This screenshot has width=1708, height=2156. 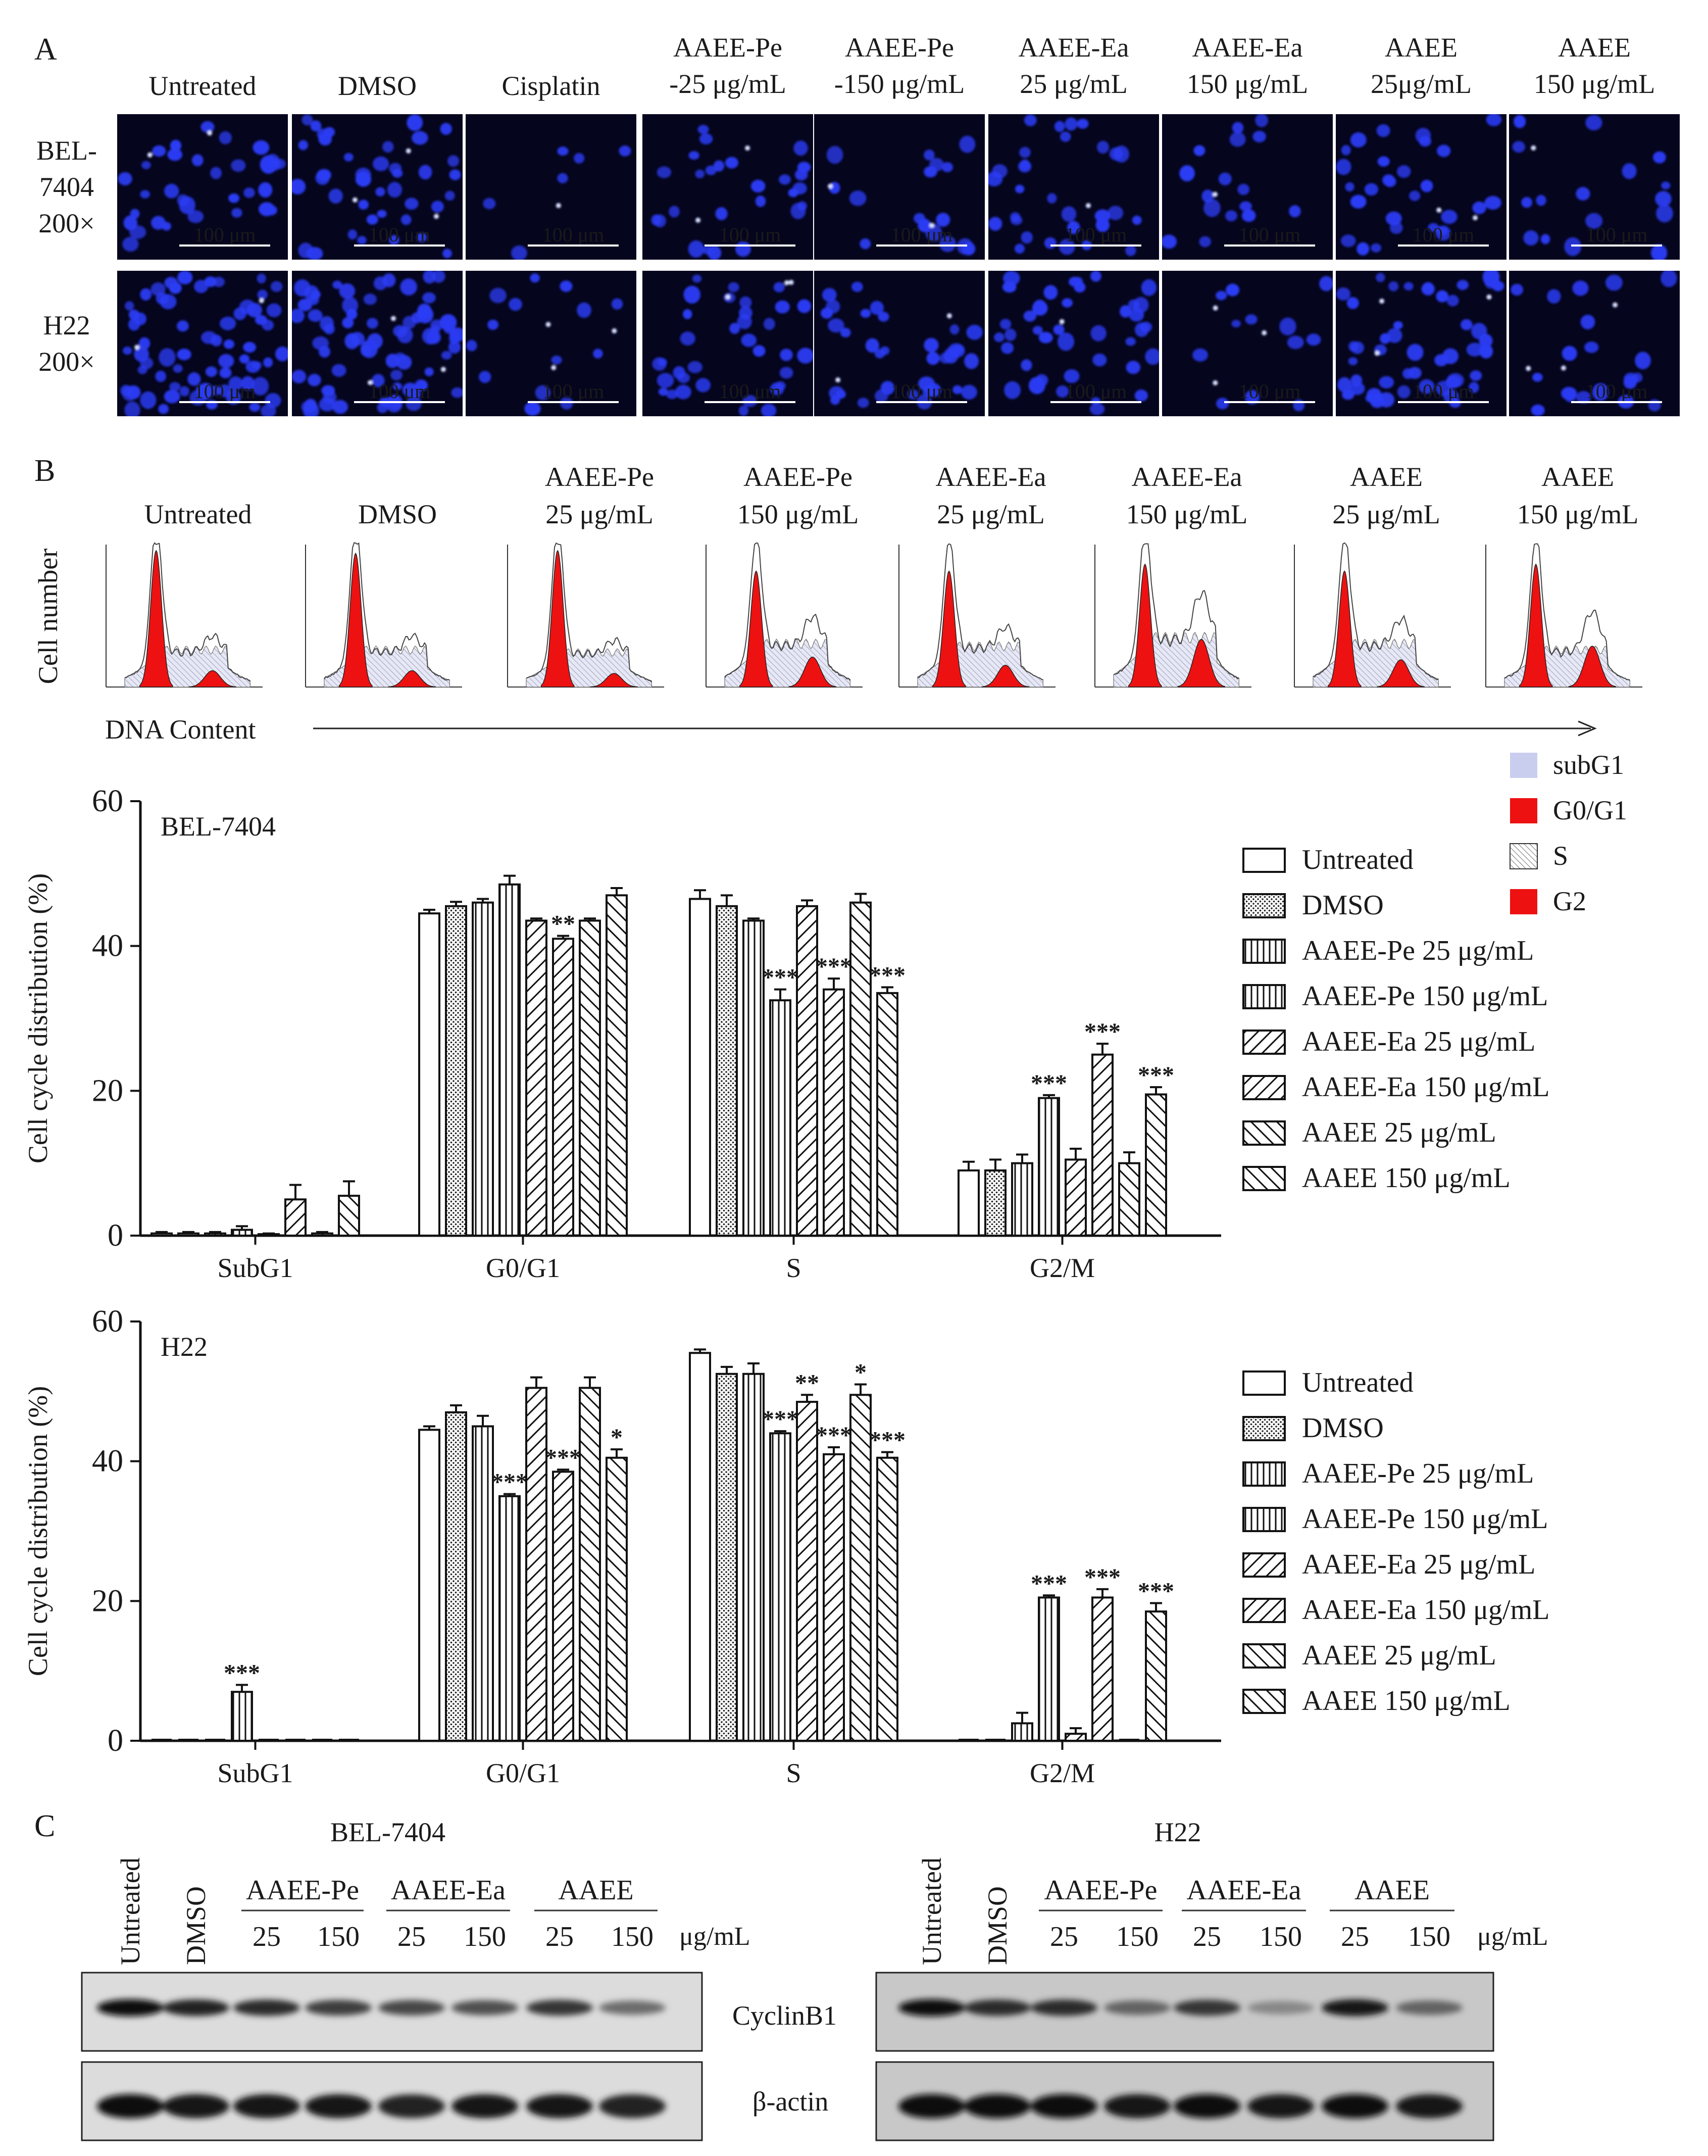 I want to click on histogram-header-line2: 25 μg/mL, so click(x=599, y=514).